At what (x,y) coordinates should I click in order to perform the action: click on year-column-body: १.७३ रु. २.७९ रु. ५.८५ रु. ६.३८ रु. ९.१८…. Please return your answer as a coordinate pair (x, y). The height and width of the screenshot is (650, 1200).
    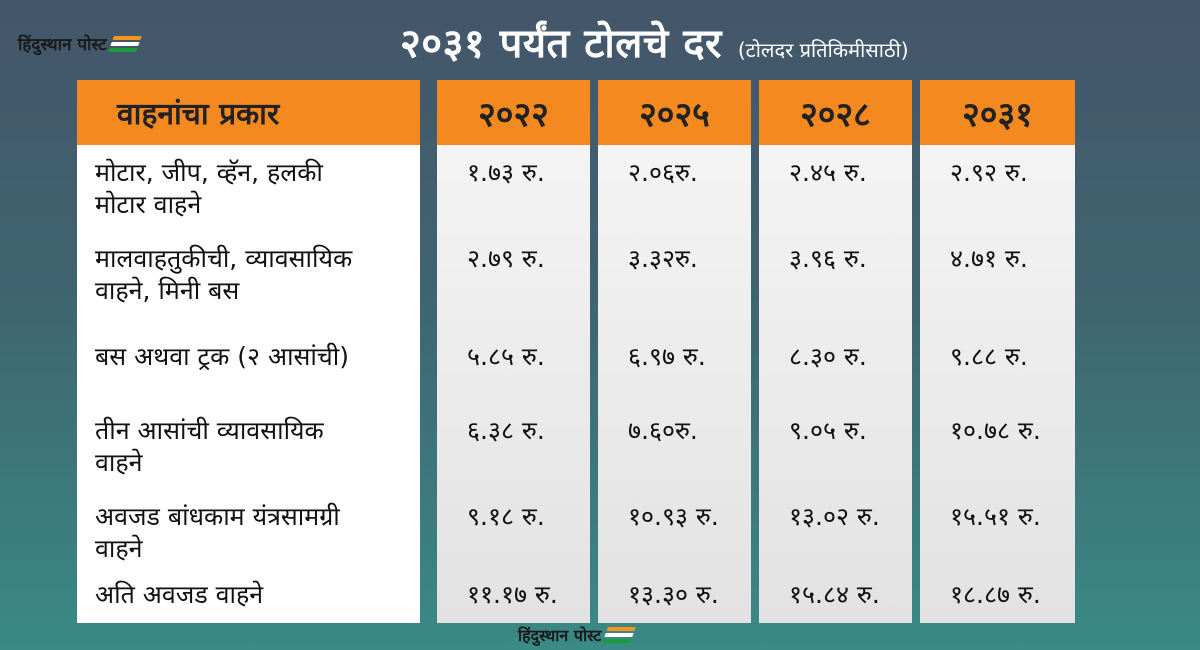
    Looking at the image, I should click on (513, 384).